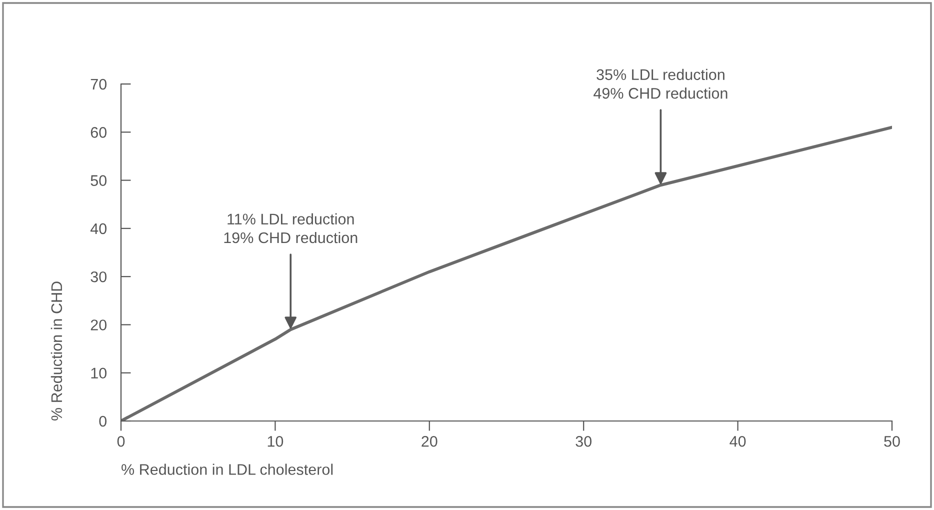  I want to click on y-tick-label: 30, so click(98, 276).